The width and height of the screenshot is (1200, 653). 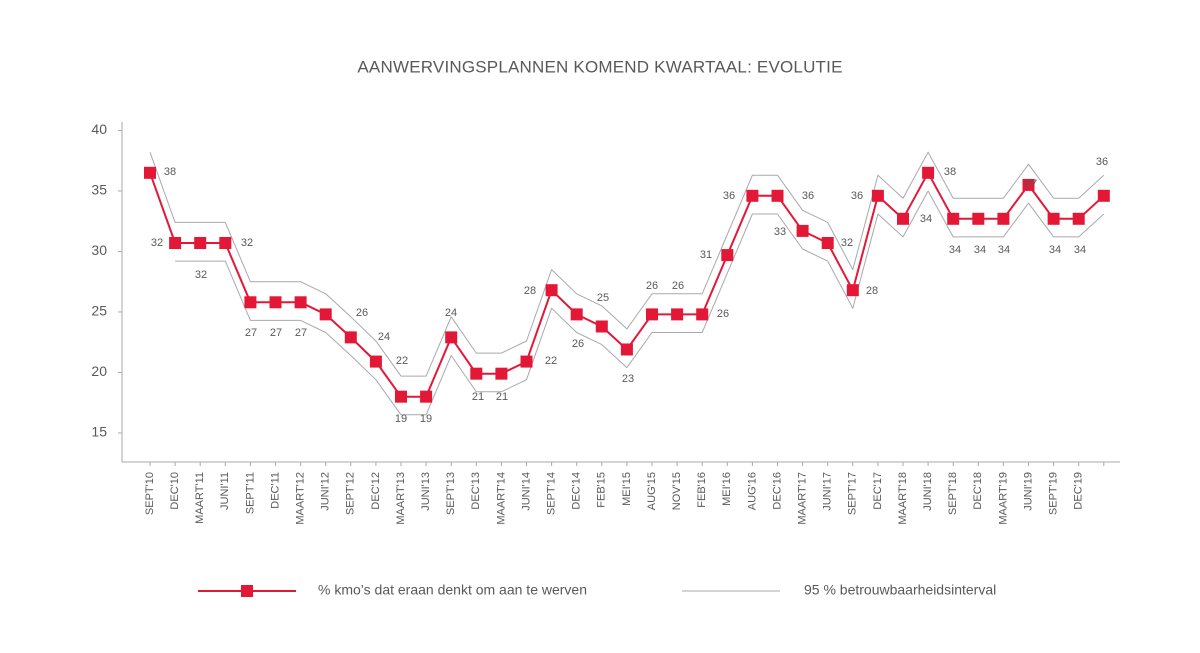 I want to click on x-tick-label: DEC'16, so click(x=777, y=491).